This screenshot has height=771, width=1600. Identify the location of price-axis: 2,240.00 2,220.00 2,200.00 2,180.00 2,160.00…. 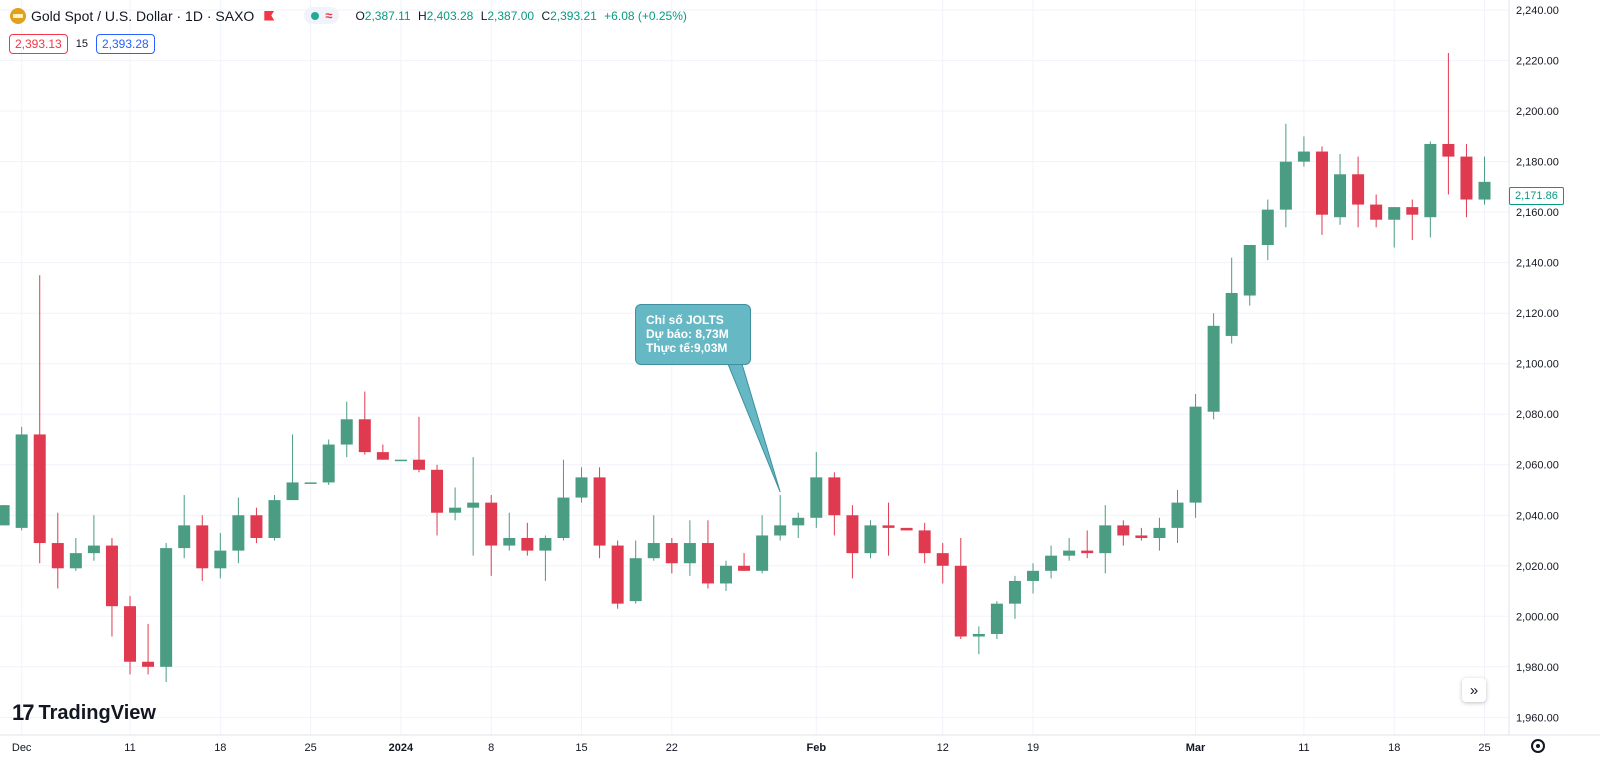
(1537, 364).